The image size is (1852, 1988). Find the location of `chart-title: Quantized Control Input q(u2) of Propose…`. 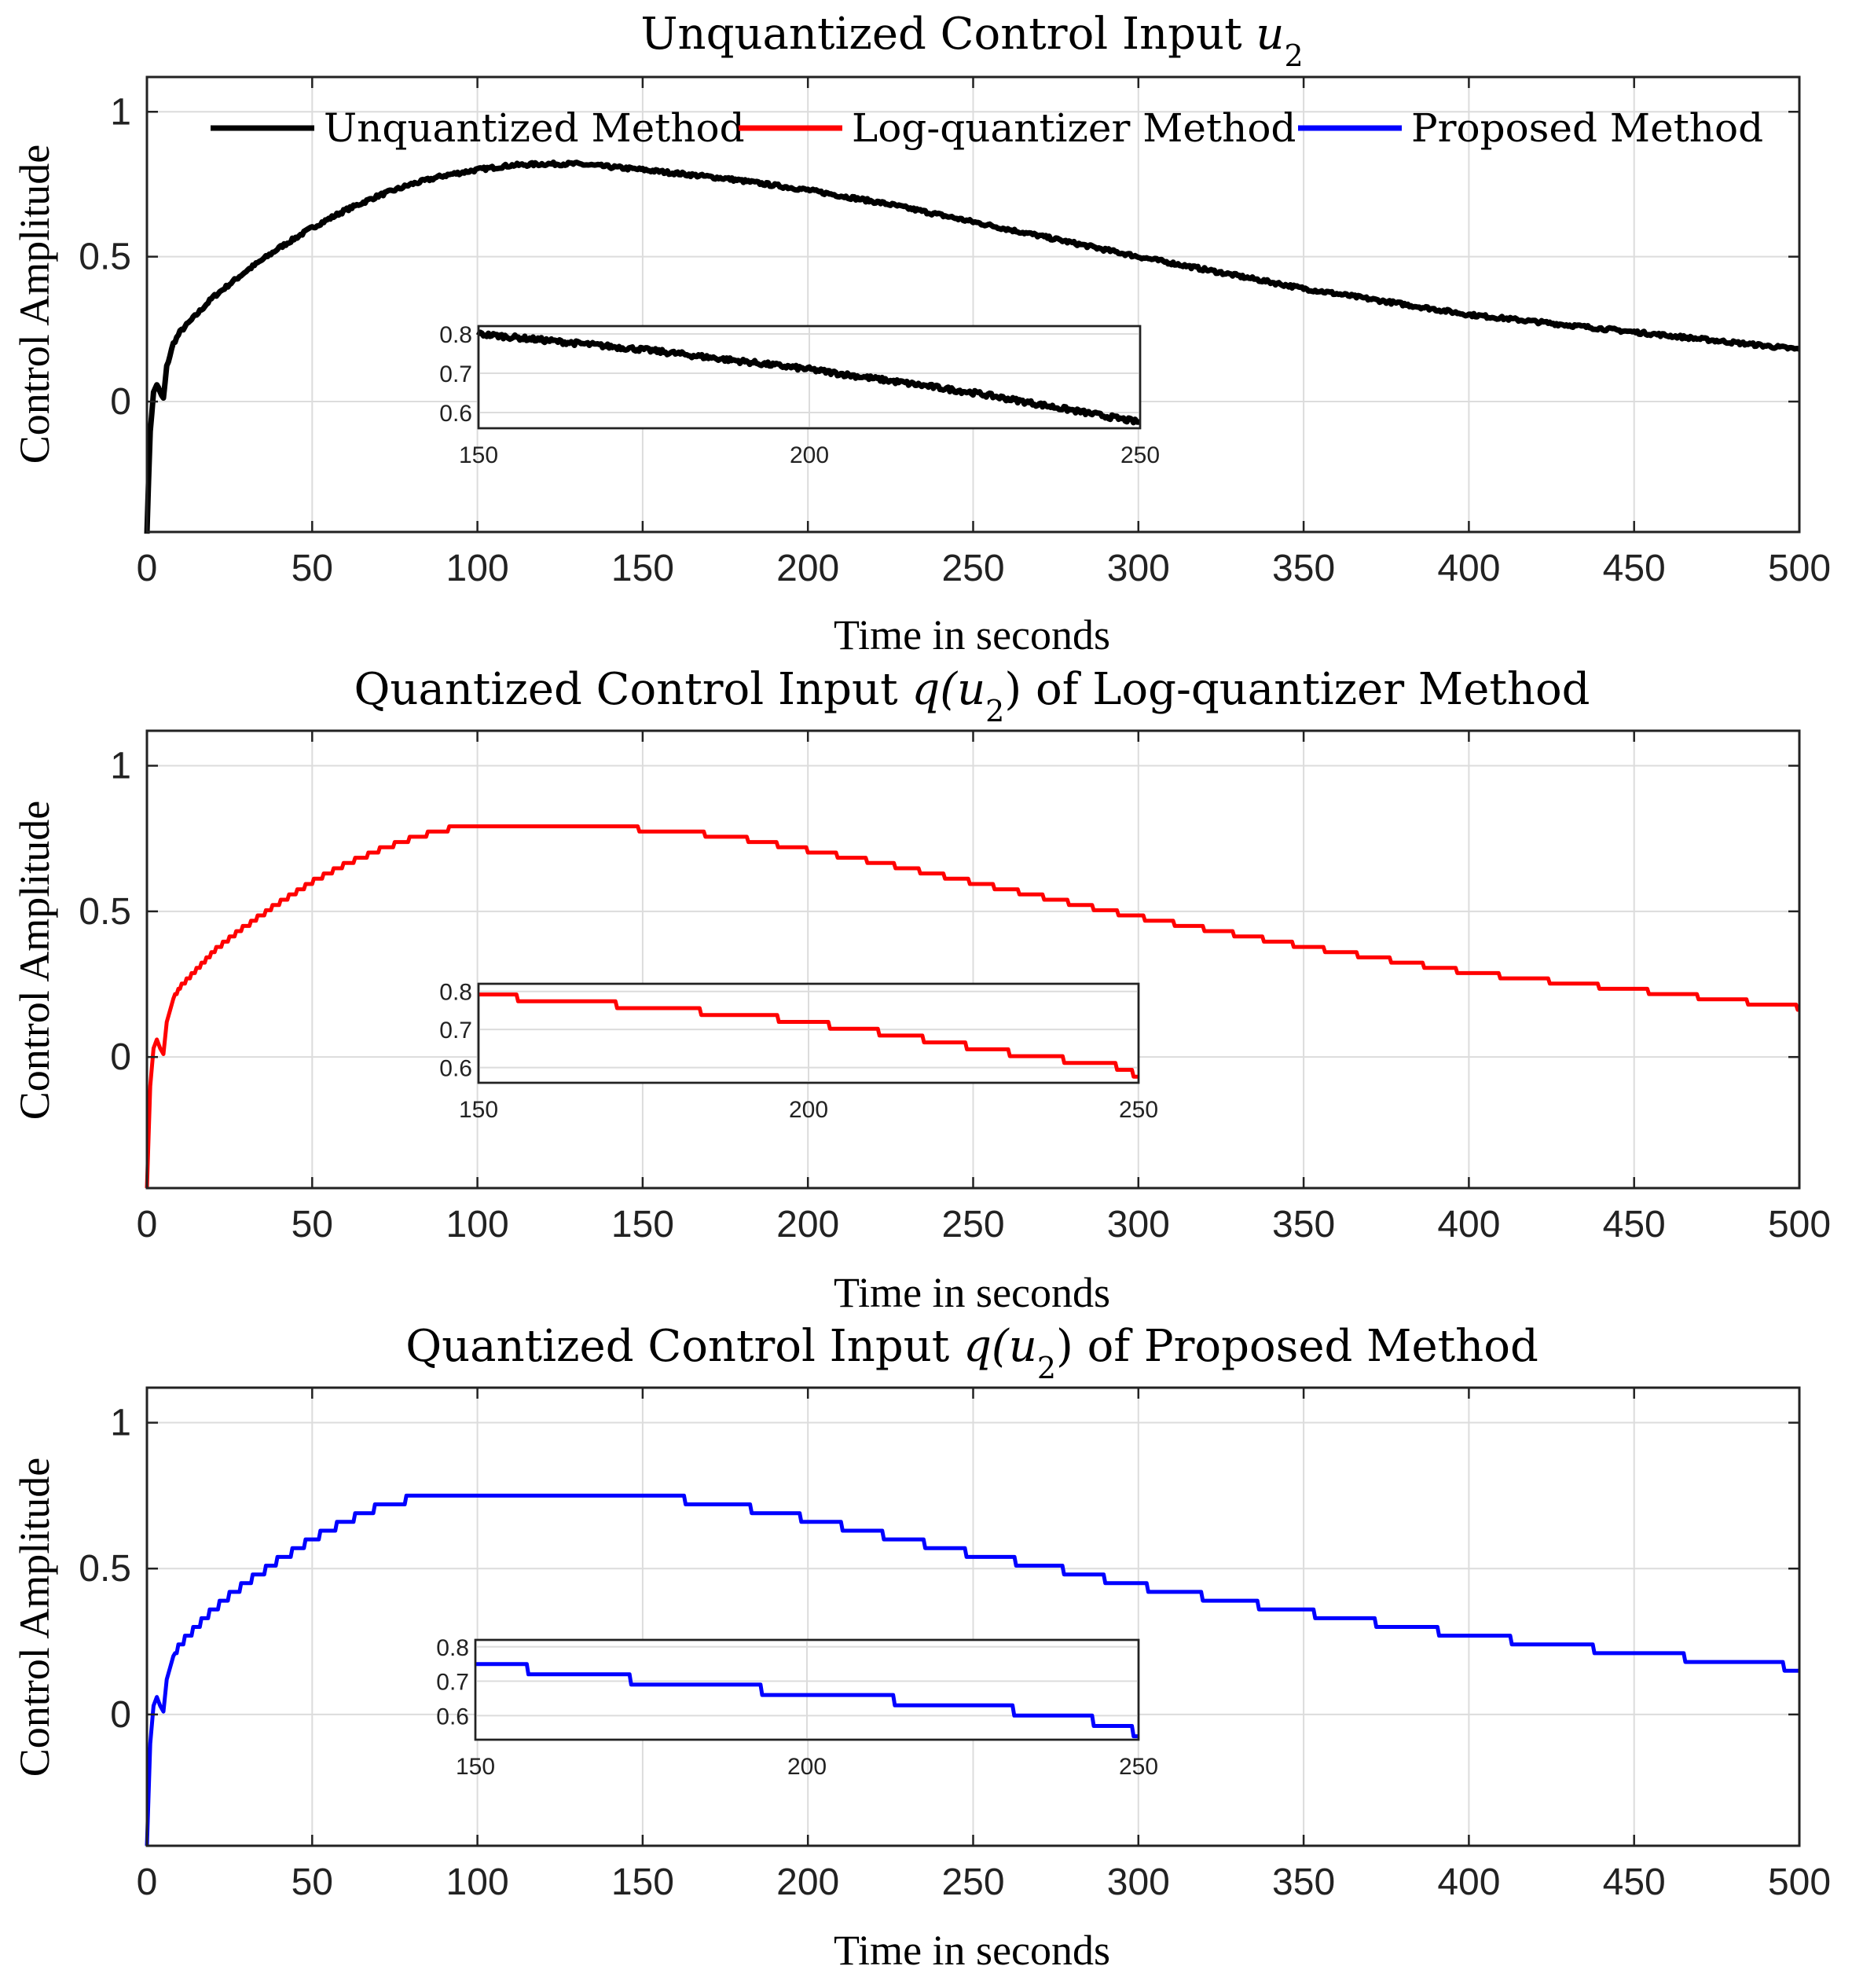

chart-title: Quantized Control Input q(u2) of Propose… is located at coordinates (971, 1353).